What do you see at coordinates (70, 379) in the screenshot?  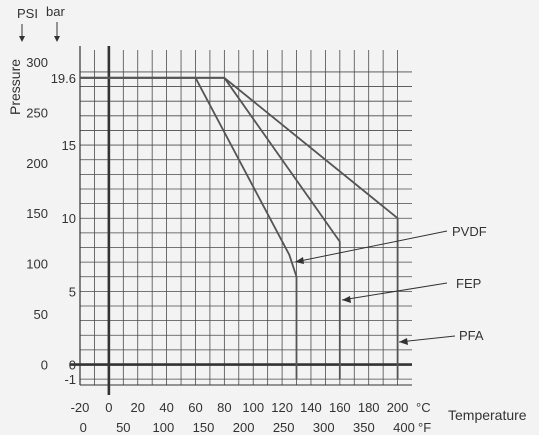 I see `y-tick-bar: -1` at bounding box center [70, 379].